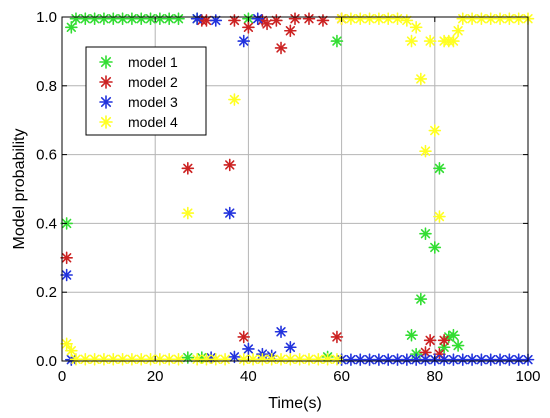 The height and width of the screenshot is (418, 550). I want to click on y-tick-label: 0.2, so click(46, 292).